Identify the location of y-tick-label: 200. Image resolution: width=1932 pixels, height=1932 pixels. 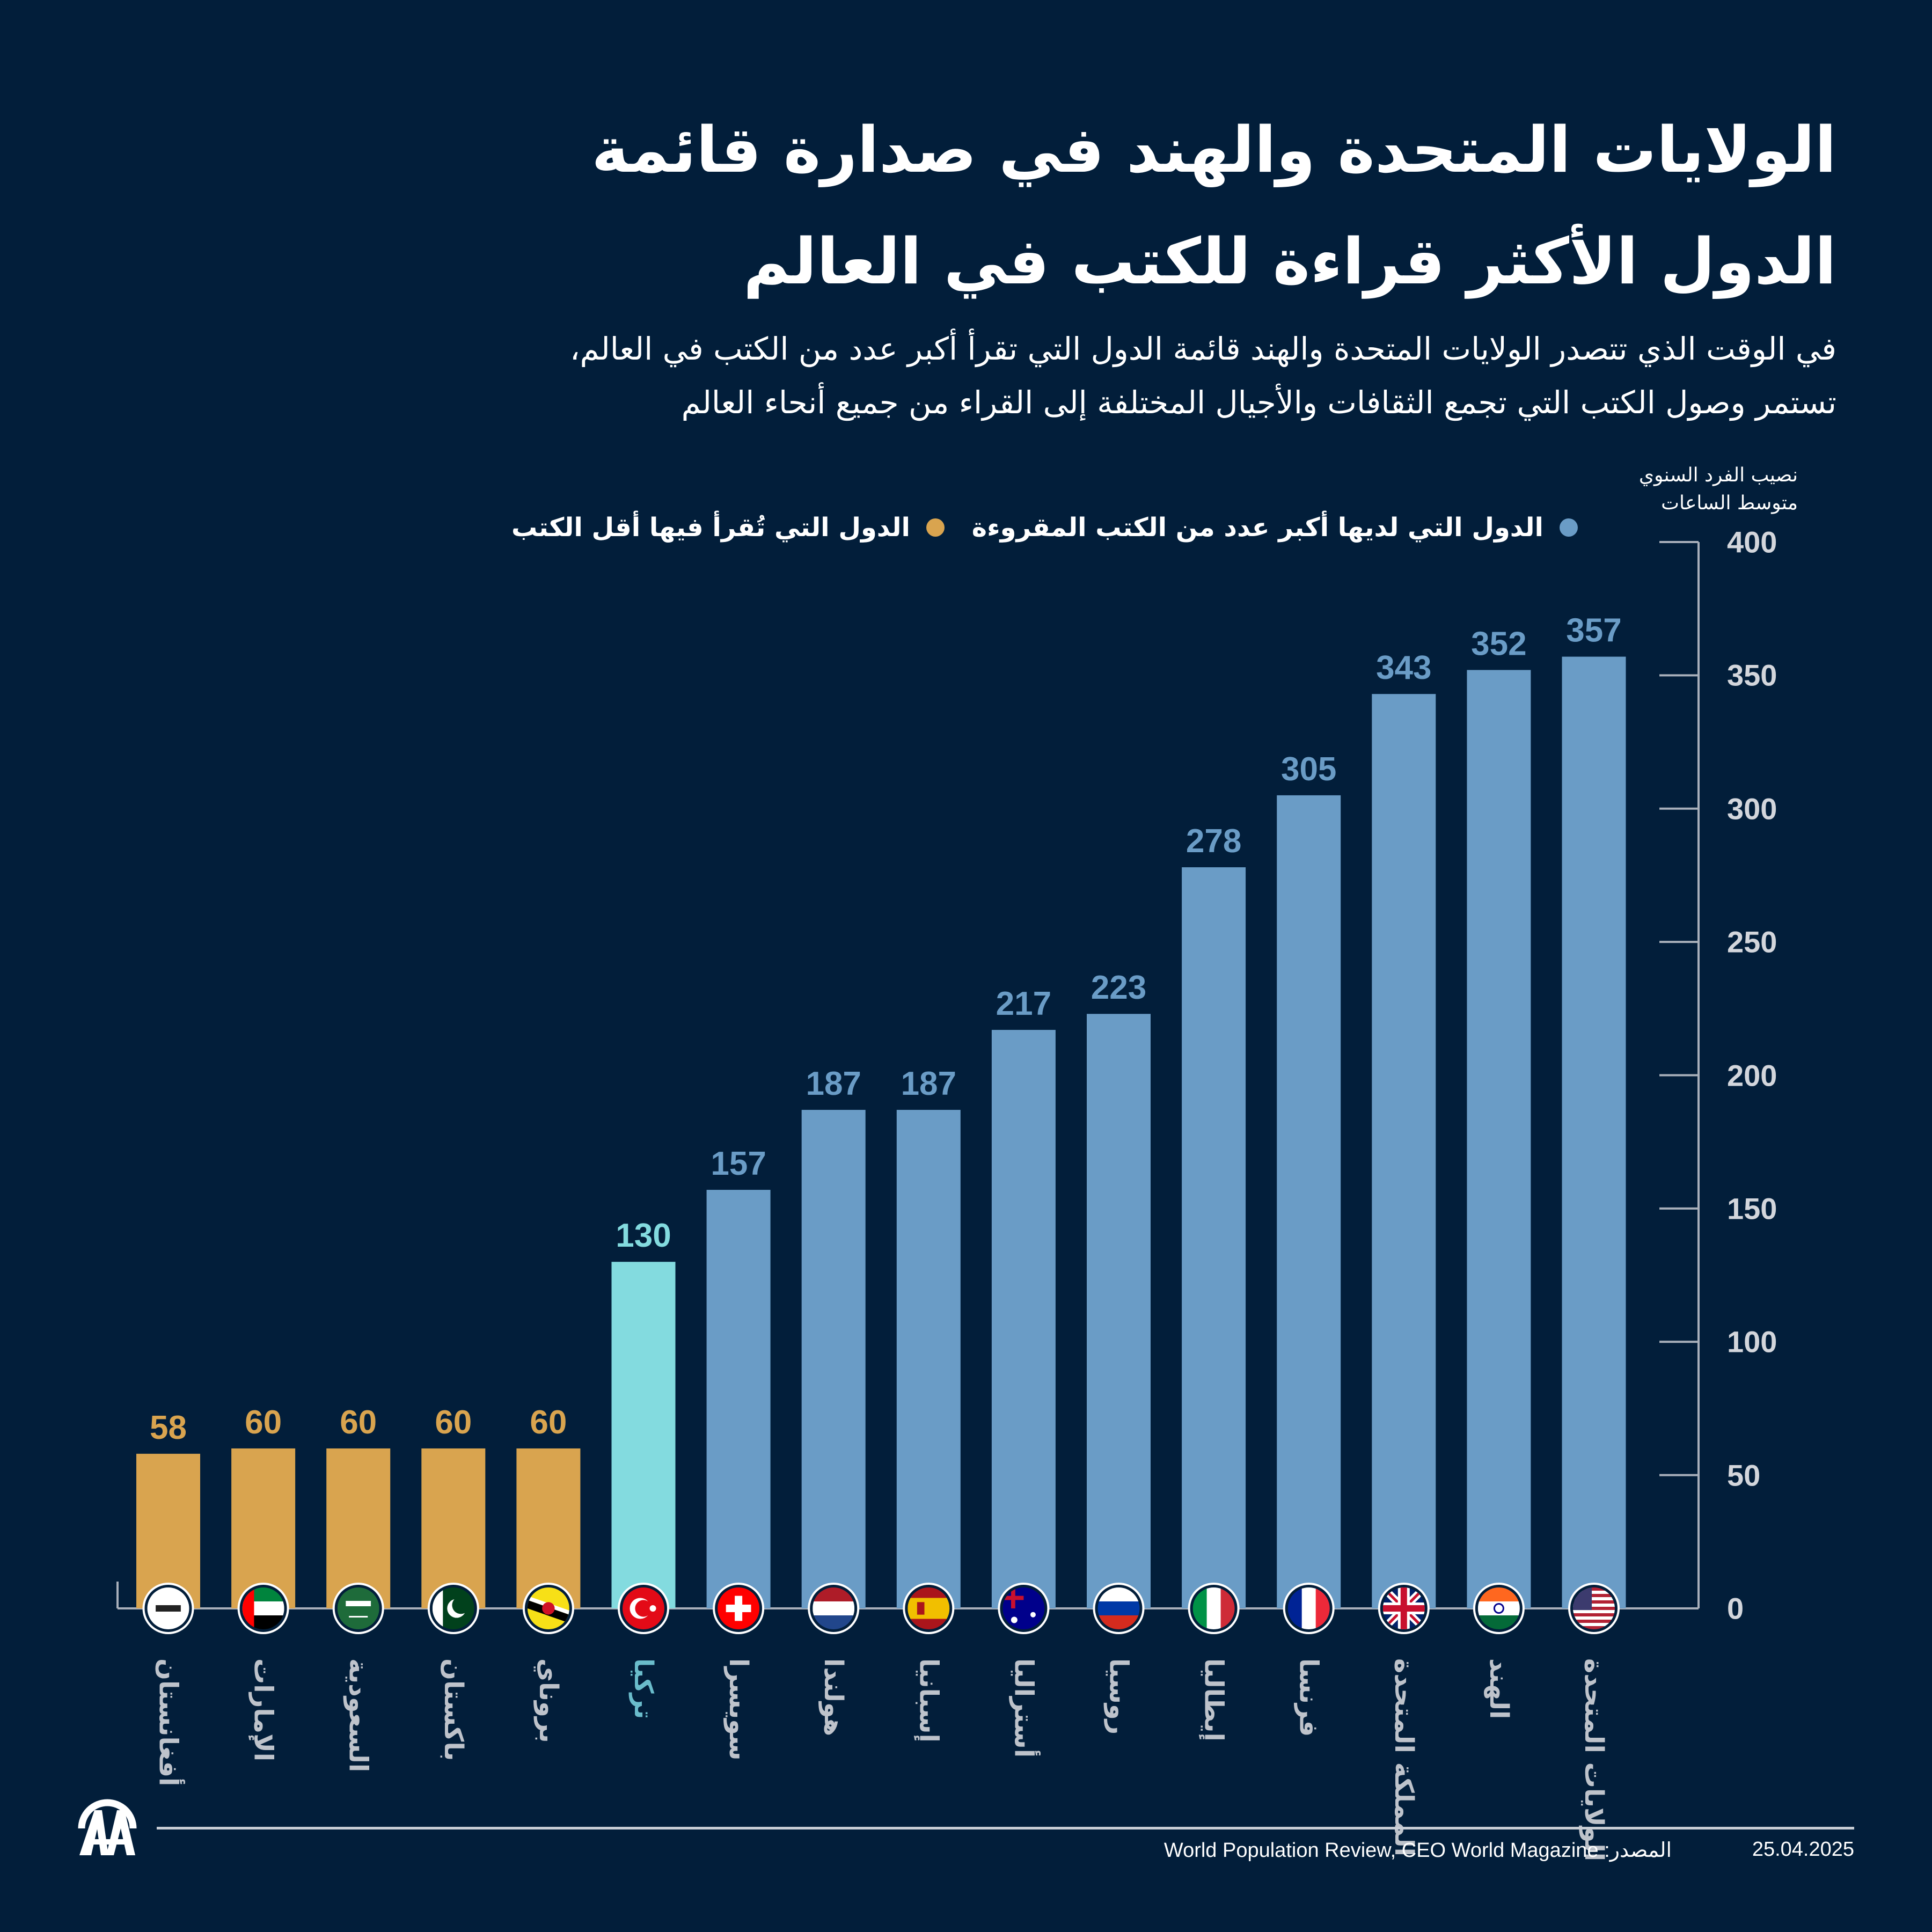
(1752, 1075).